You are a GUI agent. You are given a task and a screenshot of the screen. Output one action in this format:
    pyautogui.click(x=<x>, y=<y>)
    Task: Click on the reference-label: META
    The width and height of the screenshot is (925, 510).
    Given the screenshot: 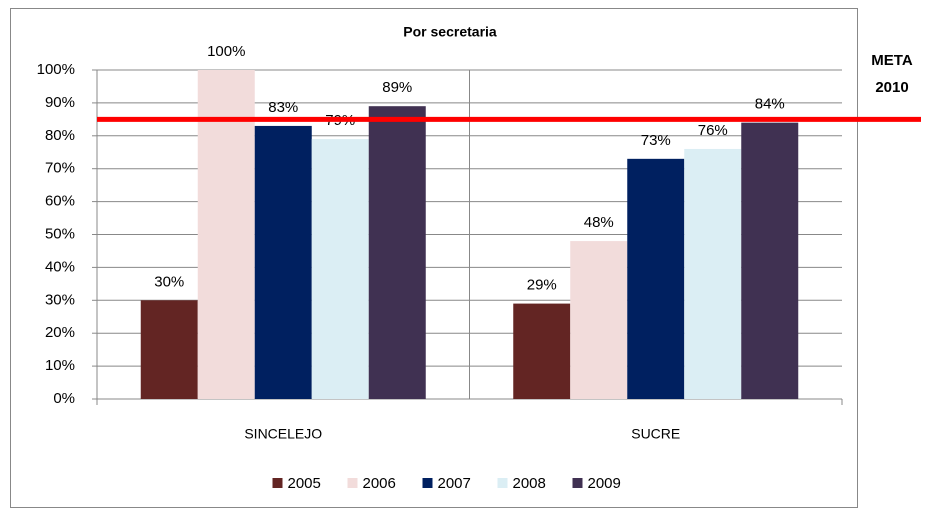 What is the action you would take?
    pyautogui.click(x=892, y=60)
    